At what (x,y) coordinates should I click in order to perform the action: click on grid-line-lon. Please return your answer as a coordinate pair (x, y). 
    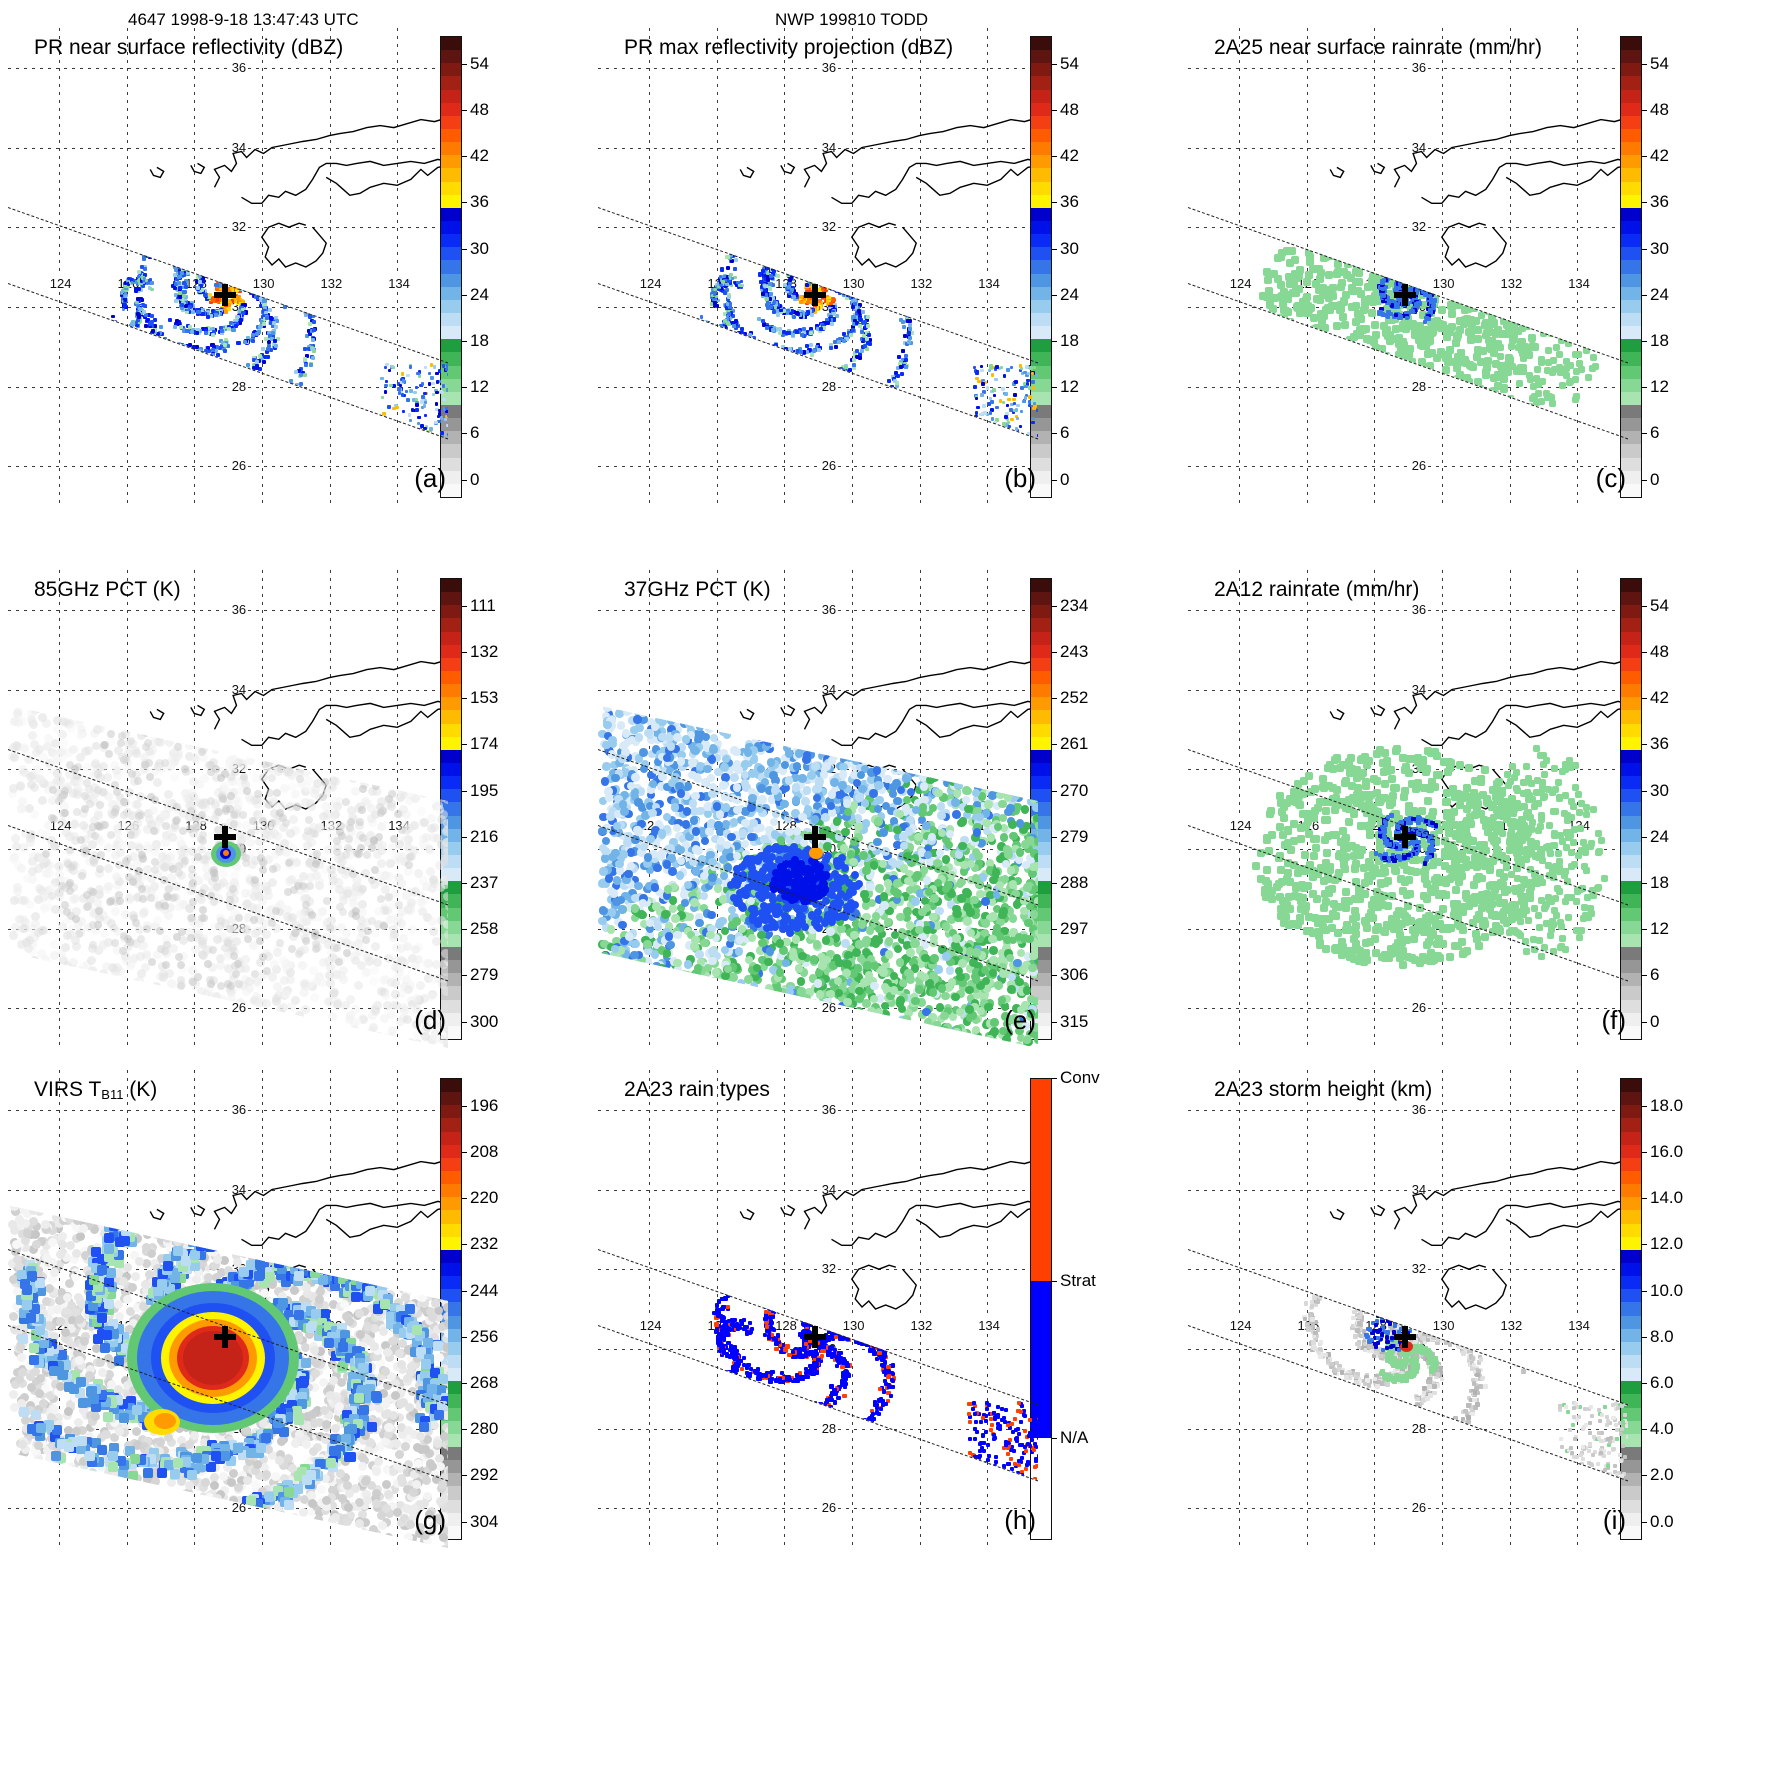
    Looking at the image, I should click on (398, 267).